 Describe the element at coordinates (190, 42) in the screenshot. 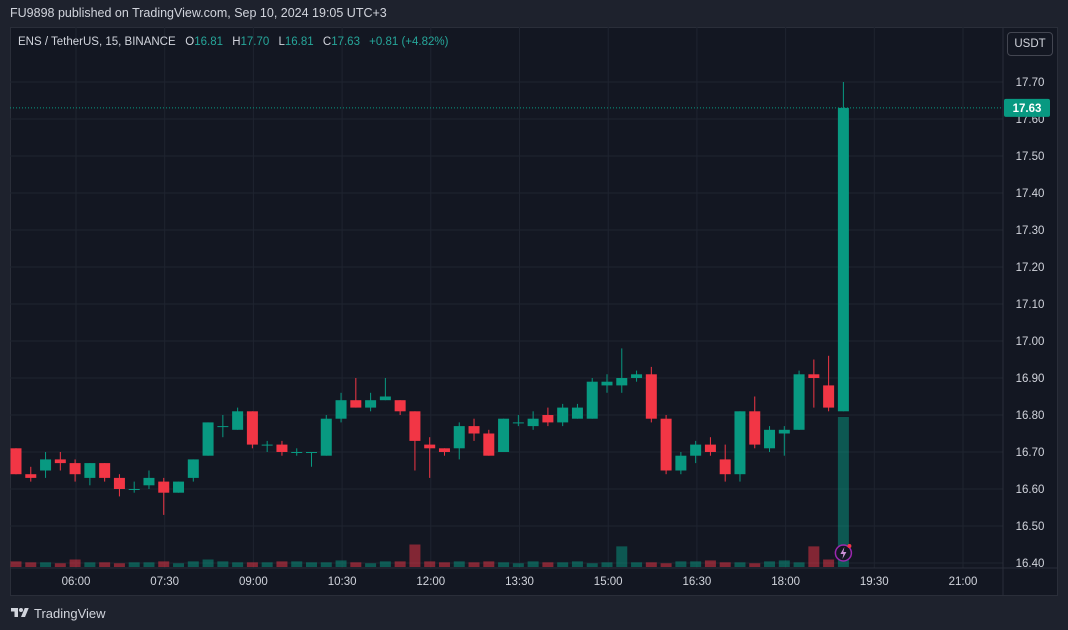

I see `open-label: O` at that location.